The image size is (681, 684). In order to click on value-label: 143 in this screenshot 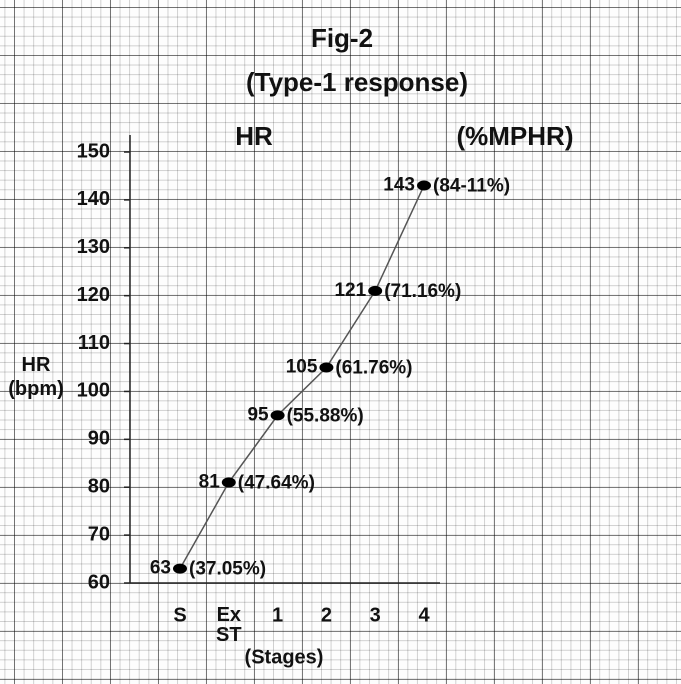, I will do `click(399, 185)`.